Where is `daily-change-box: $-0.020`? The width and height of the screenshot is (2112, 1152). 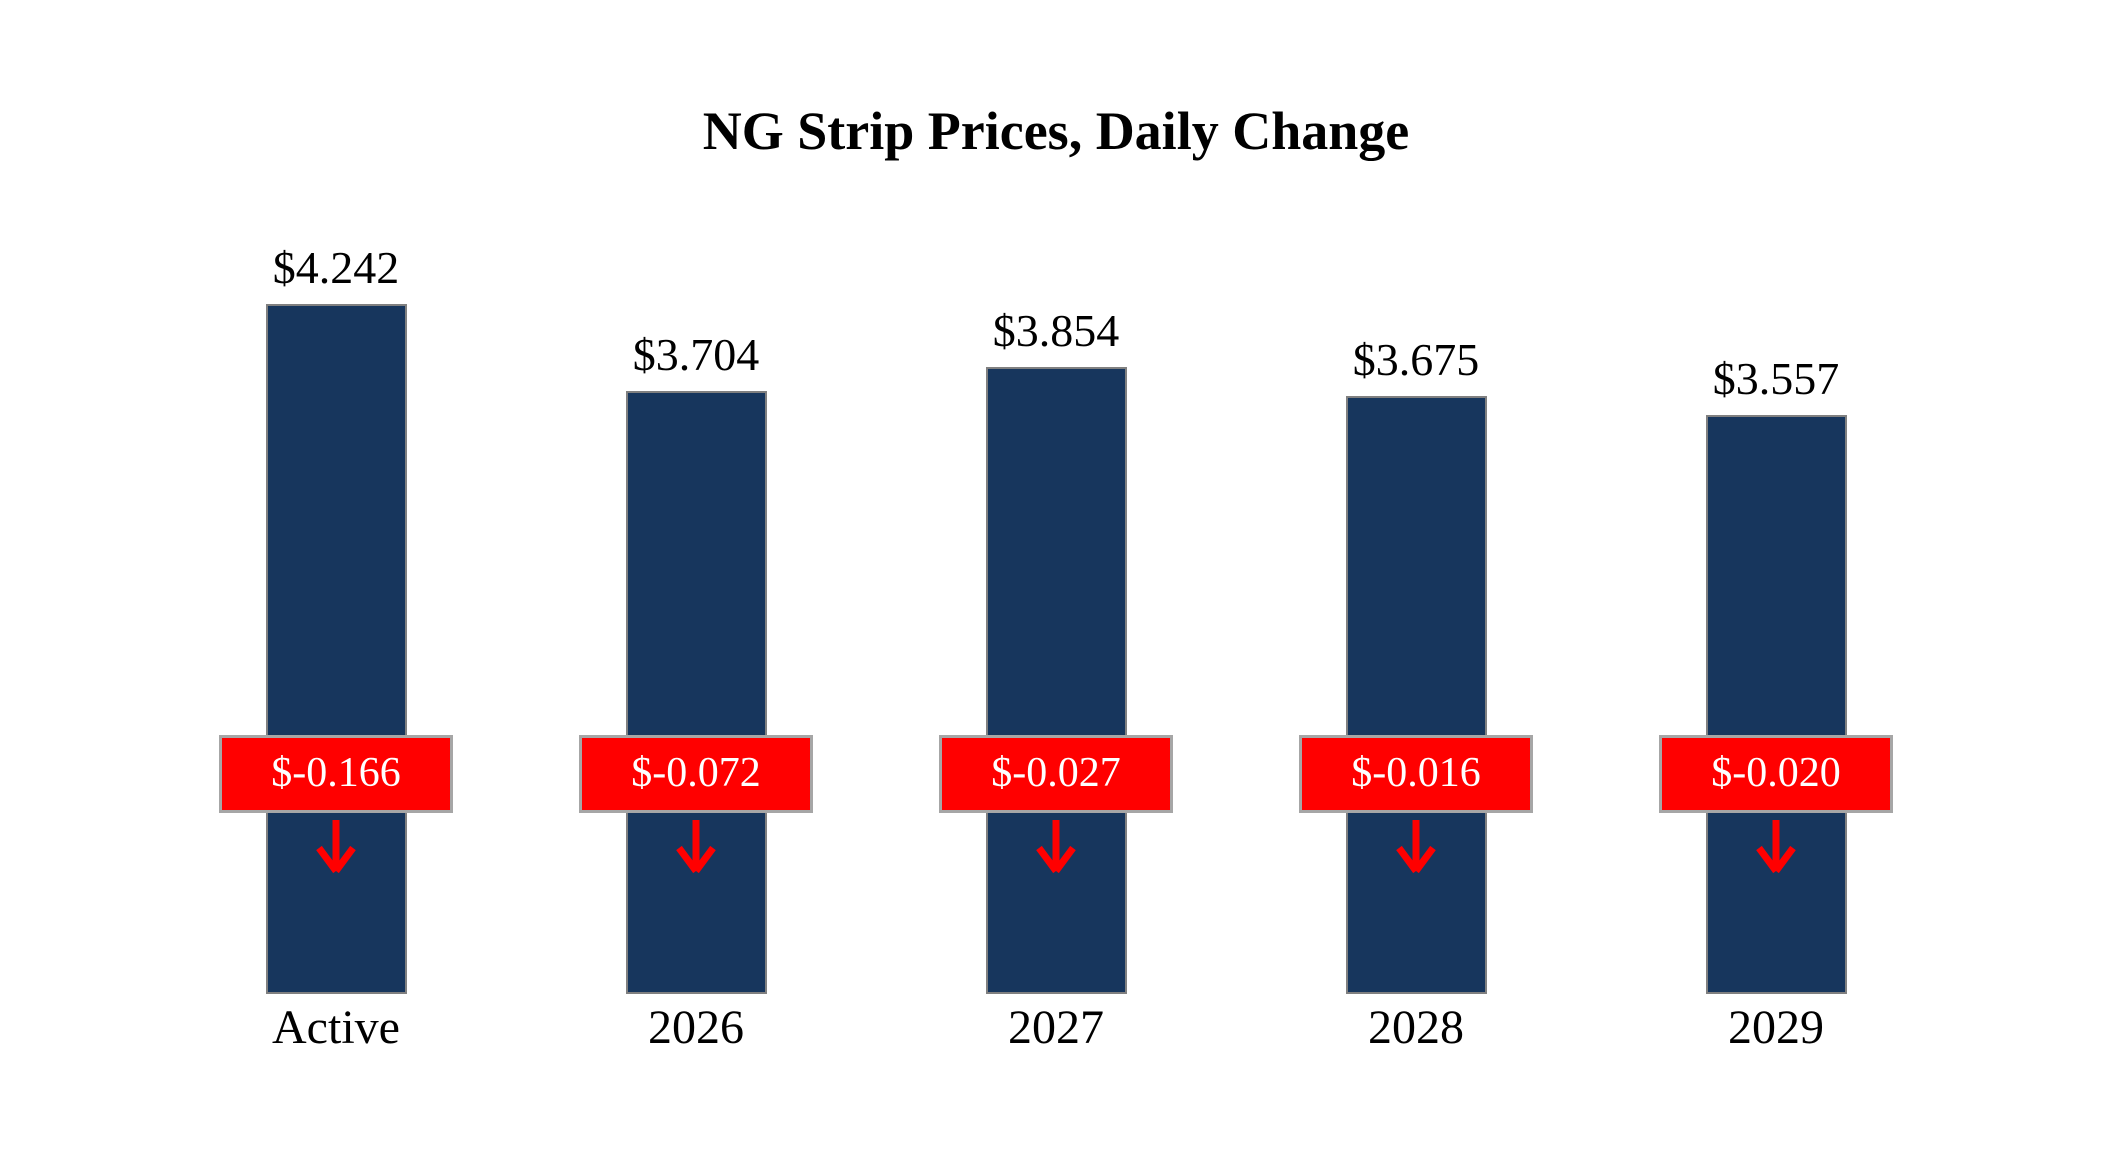
daily-change-box: $-0.020 is located at coordinates (1776, 774).